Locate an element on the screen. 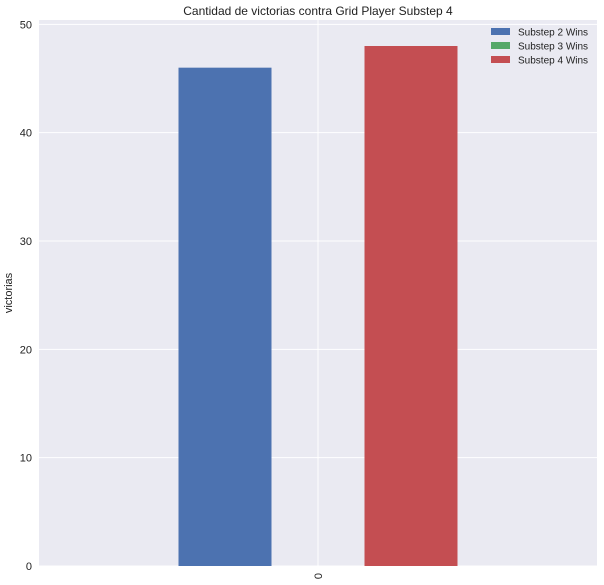  y-tick-label: 40 is located at coordinates (26, 134).